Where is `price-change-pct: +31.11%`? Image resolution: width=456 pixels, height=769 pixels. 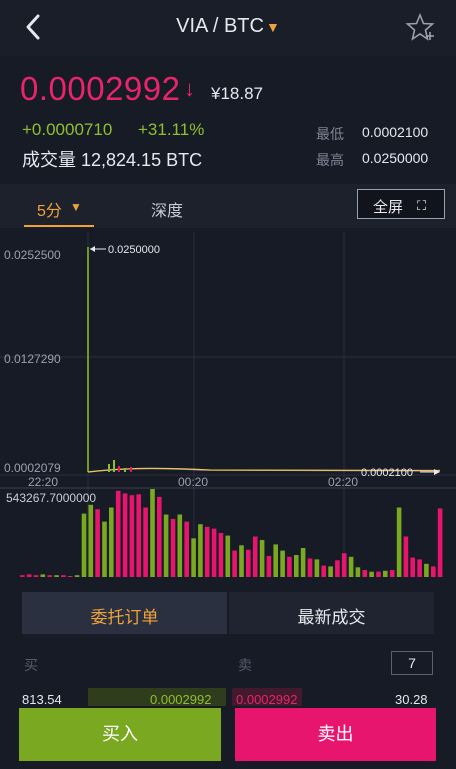
price-change-pct: +31.11% is located at coordinates (171, 129).